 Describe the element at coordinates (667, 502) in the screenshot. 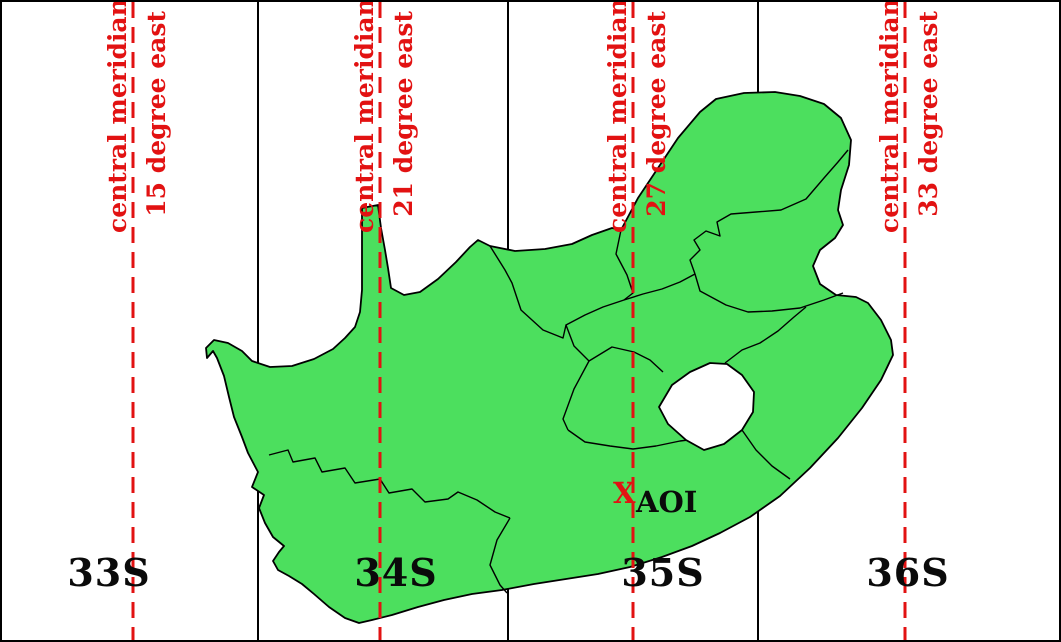

I see `aoi-label: AOI` at that location.